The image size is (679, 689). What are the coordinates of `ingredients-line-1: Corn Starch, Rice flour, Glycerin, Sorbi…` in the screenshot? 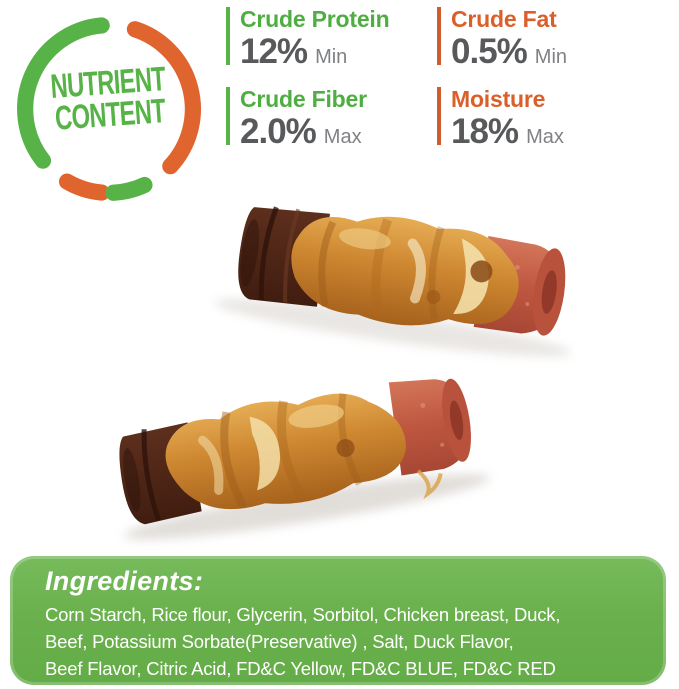 It's located at (303, 614).